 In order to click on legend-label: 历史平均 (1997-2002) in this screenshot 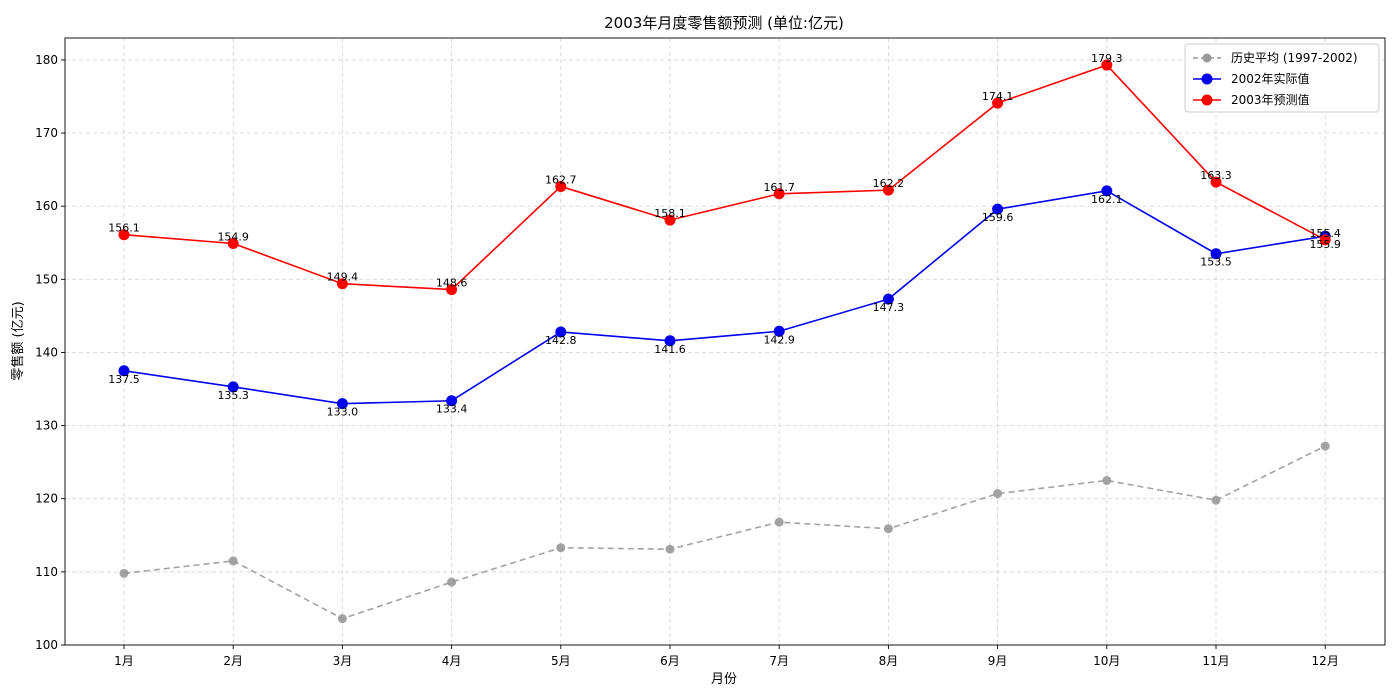, I will do `click(1294, 58)`.